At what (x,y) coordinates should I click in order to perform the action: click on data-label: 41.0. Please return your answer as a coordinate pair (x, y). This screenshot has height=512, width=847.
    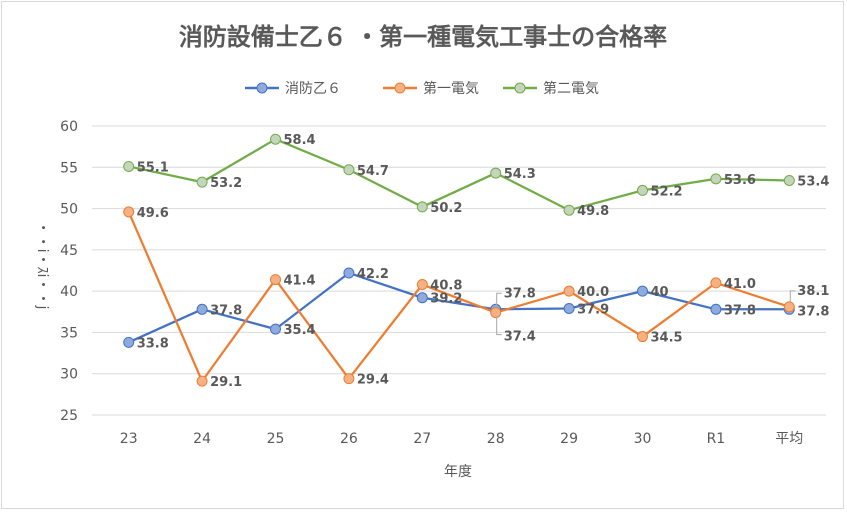
    Looking at the image, I should click on (740, 284).